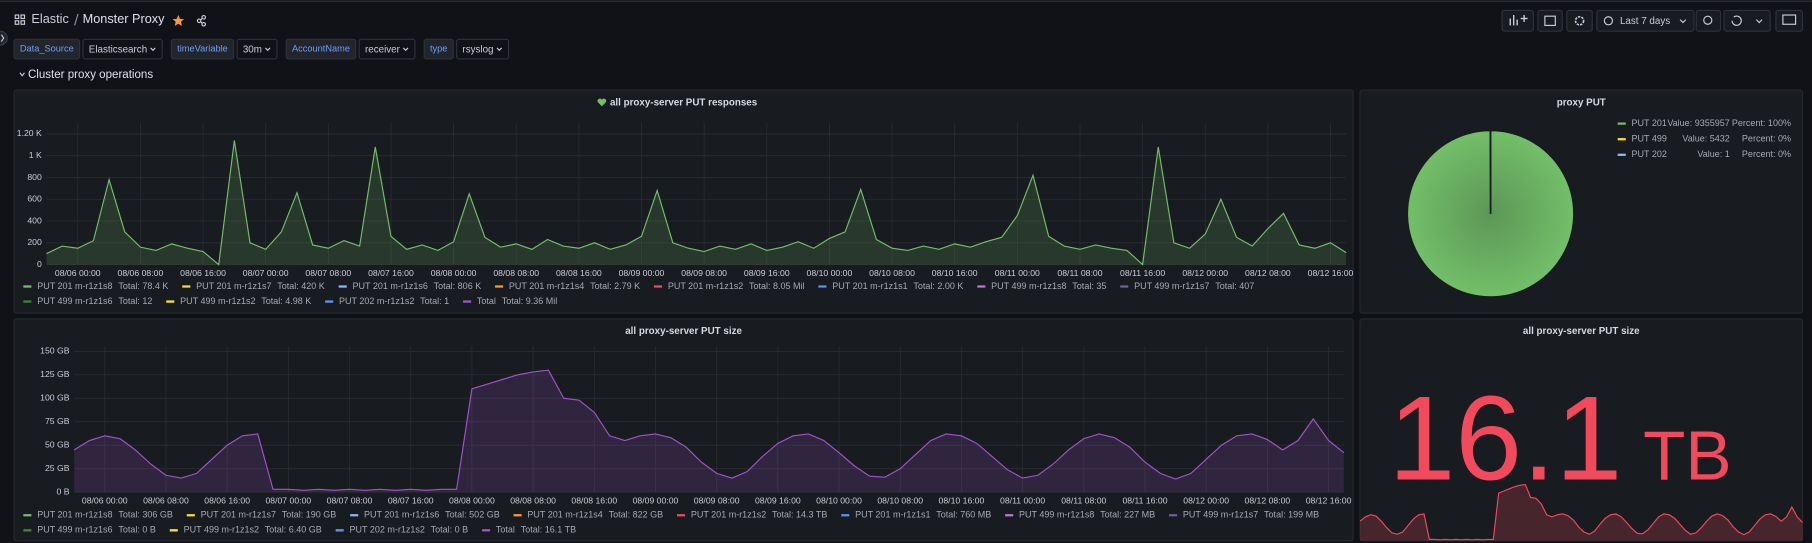 The height and width of the screenshot is (543, 1812). I want to click on time-range: Last 7 days, so click(1645, 21).